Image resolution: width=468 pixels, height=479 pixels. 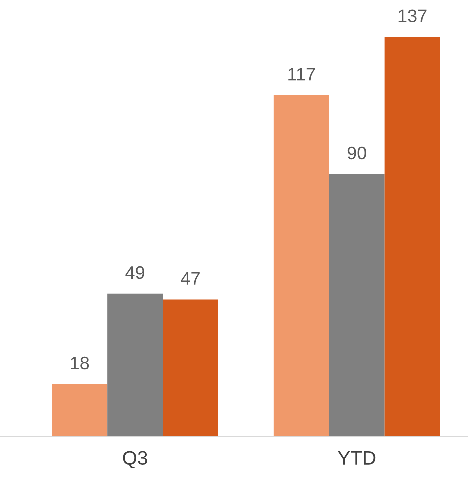 I want to click on data-label: 49, so click(x=135, y=273).